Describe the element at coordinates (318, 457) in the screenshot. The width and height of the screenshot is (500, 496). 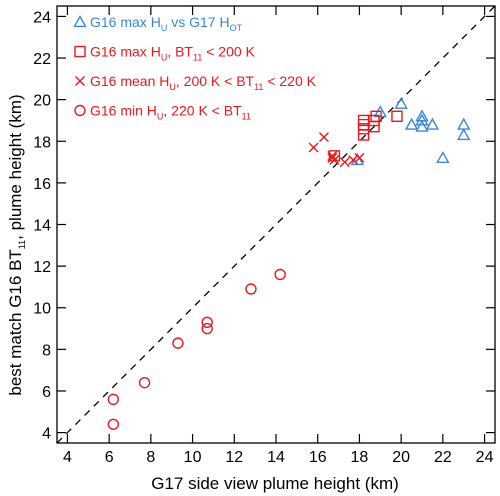
I see `x-tick-label: 16` at that location.